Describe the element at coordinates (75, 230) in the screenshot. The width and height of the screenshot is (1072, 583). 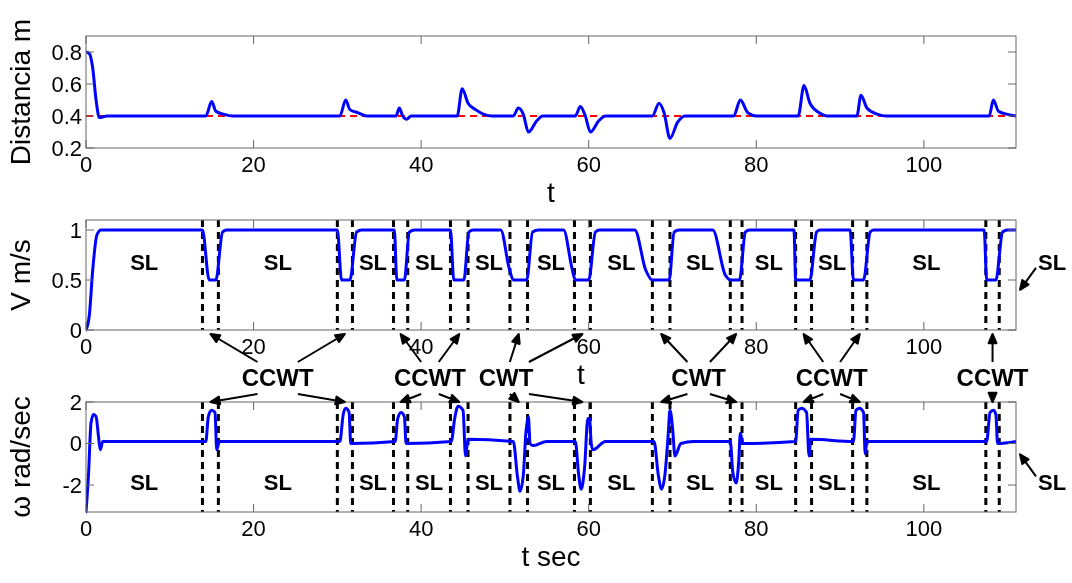
I see `y-tick-label: 1` at that location.